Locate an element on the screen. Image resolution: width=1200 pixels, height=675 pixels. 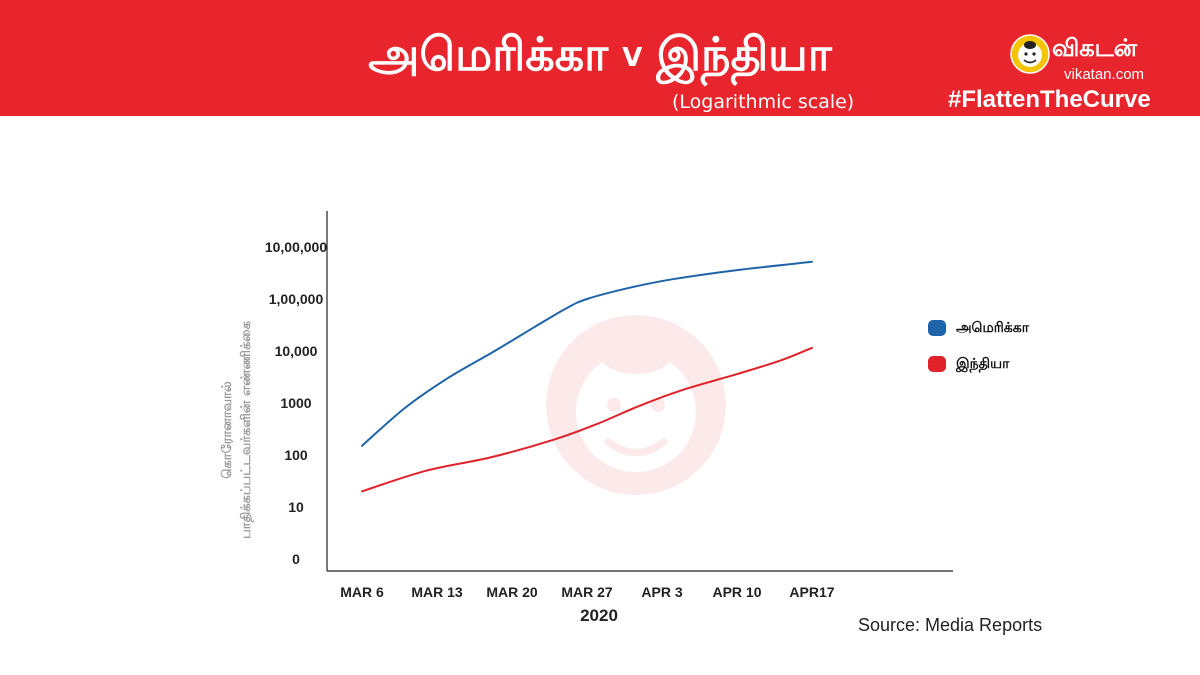
chart-subtitle: (Logarithmic scale) is located at coordinates (763, 102).